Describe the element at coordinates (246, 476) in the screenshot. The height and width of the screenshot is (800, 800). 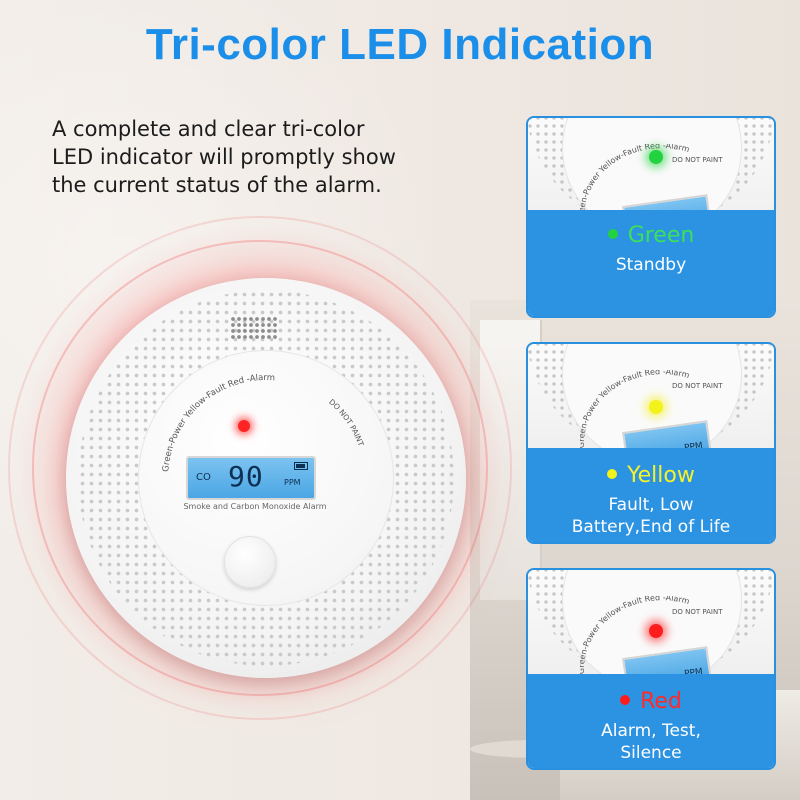
I see `lcd-value: 90` at that location.